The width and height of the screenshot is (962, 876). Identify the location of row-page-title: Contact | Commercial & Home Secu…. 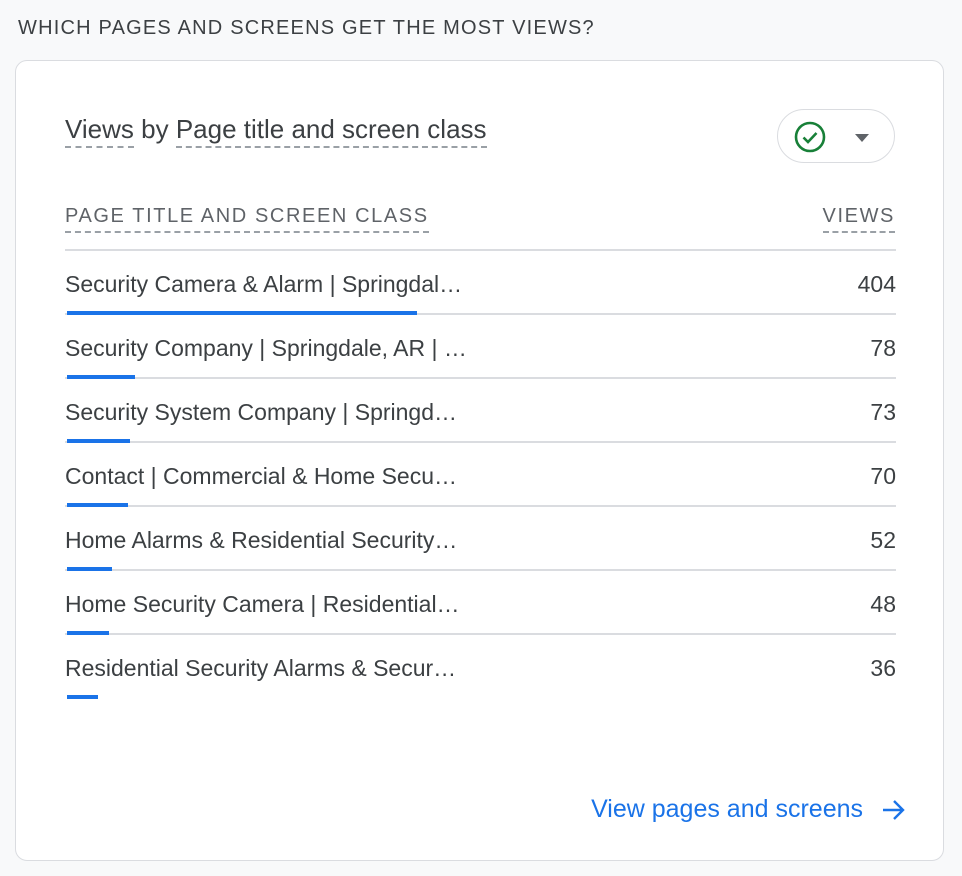
(261, 476).